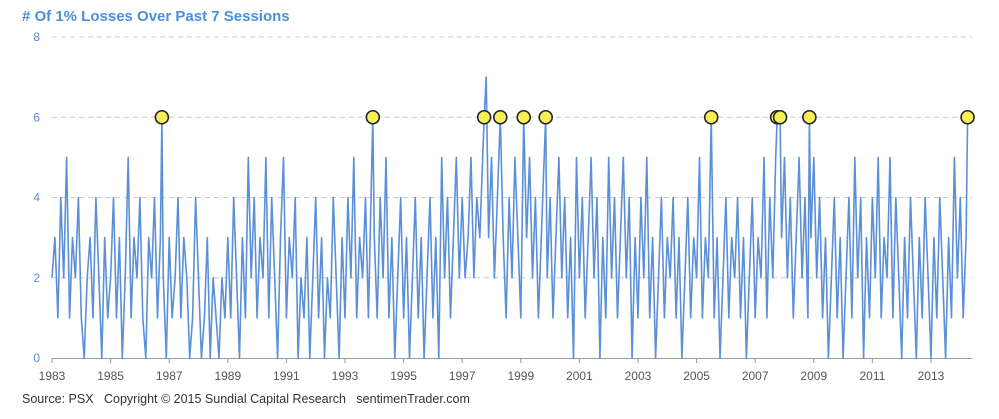 The image size is (999, 419). What do you see at coordinates (696, 376) in the screenshot?
I see `x-tick-label: 2005` at bounding box center [696, 376].